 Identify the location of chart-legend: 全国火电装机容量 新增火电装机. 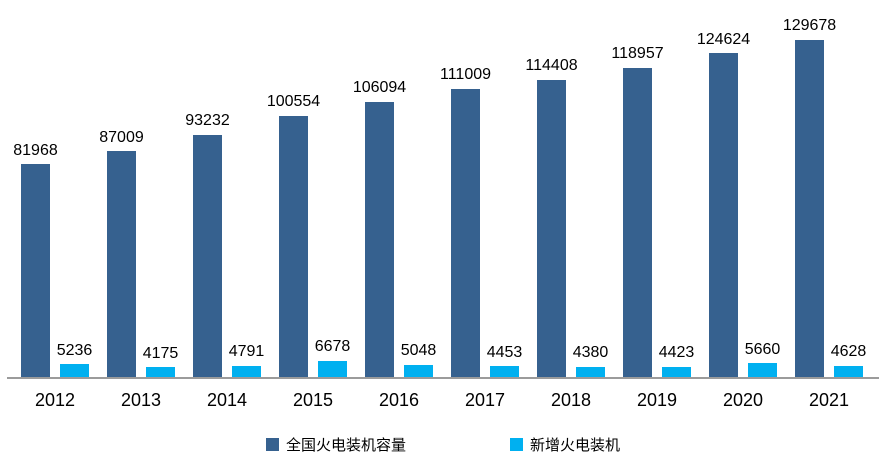
(443, 444).